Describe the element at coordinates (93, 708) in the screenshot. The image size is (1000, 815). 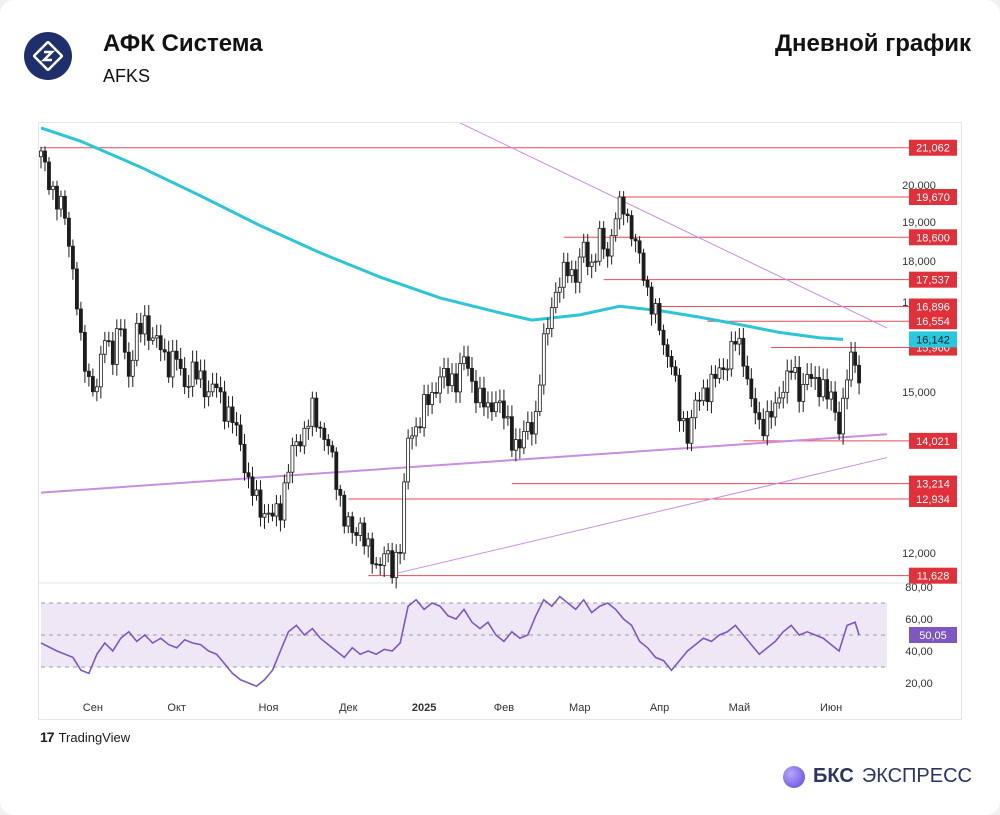
I see `time-tick-label: Сен` at that location.